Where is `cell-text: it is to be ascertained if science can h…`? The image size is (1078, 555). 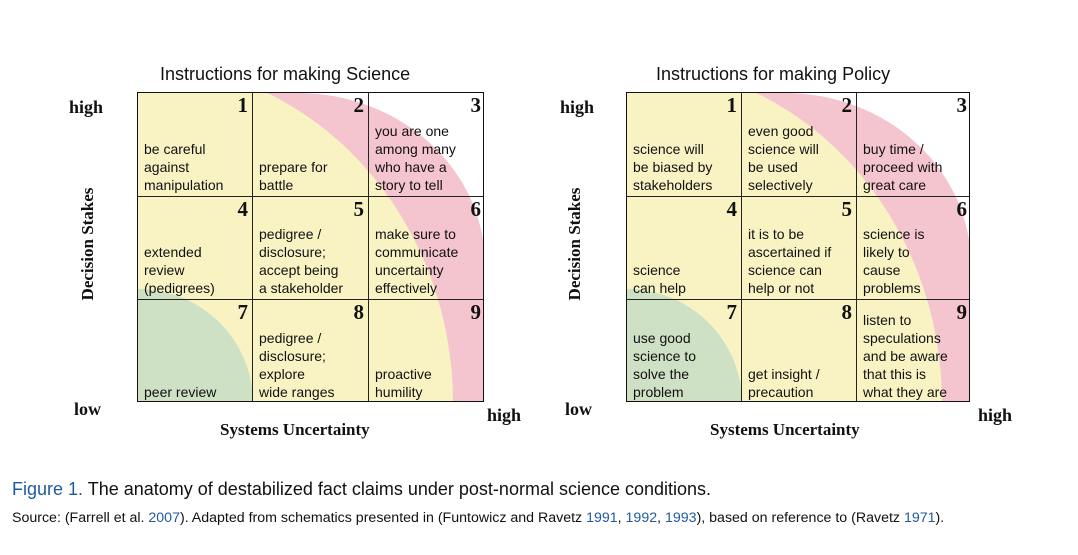
cell-text: it is to be ascertained if science can h… is located at coordinates (790, 261).